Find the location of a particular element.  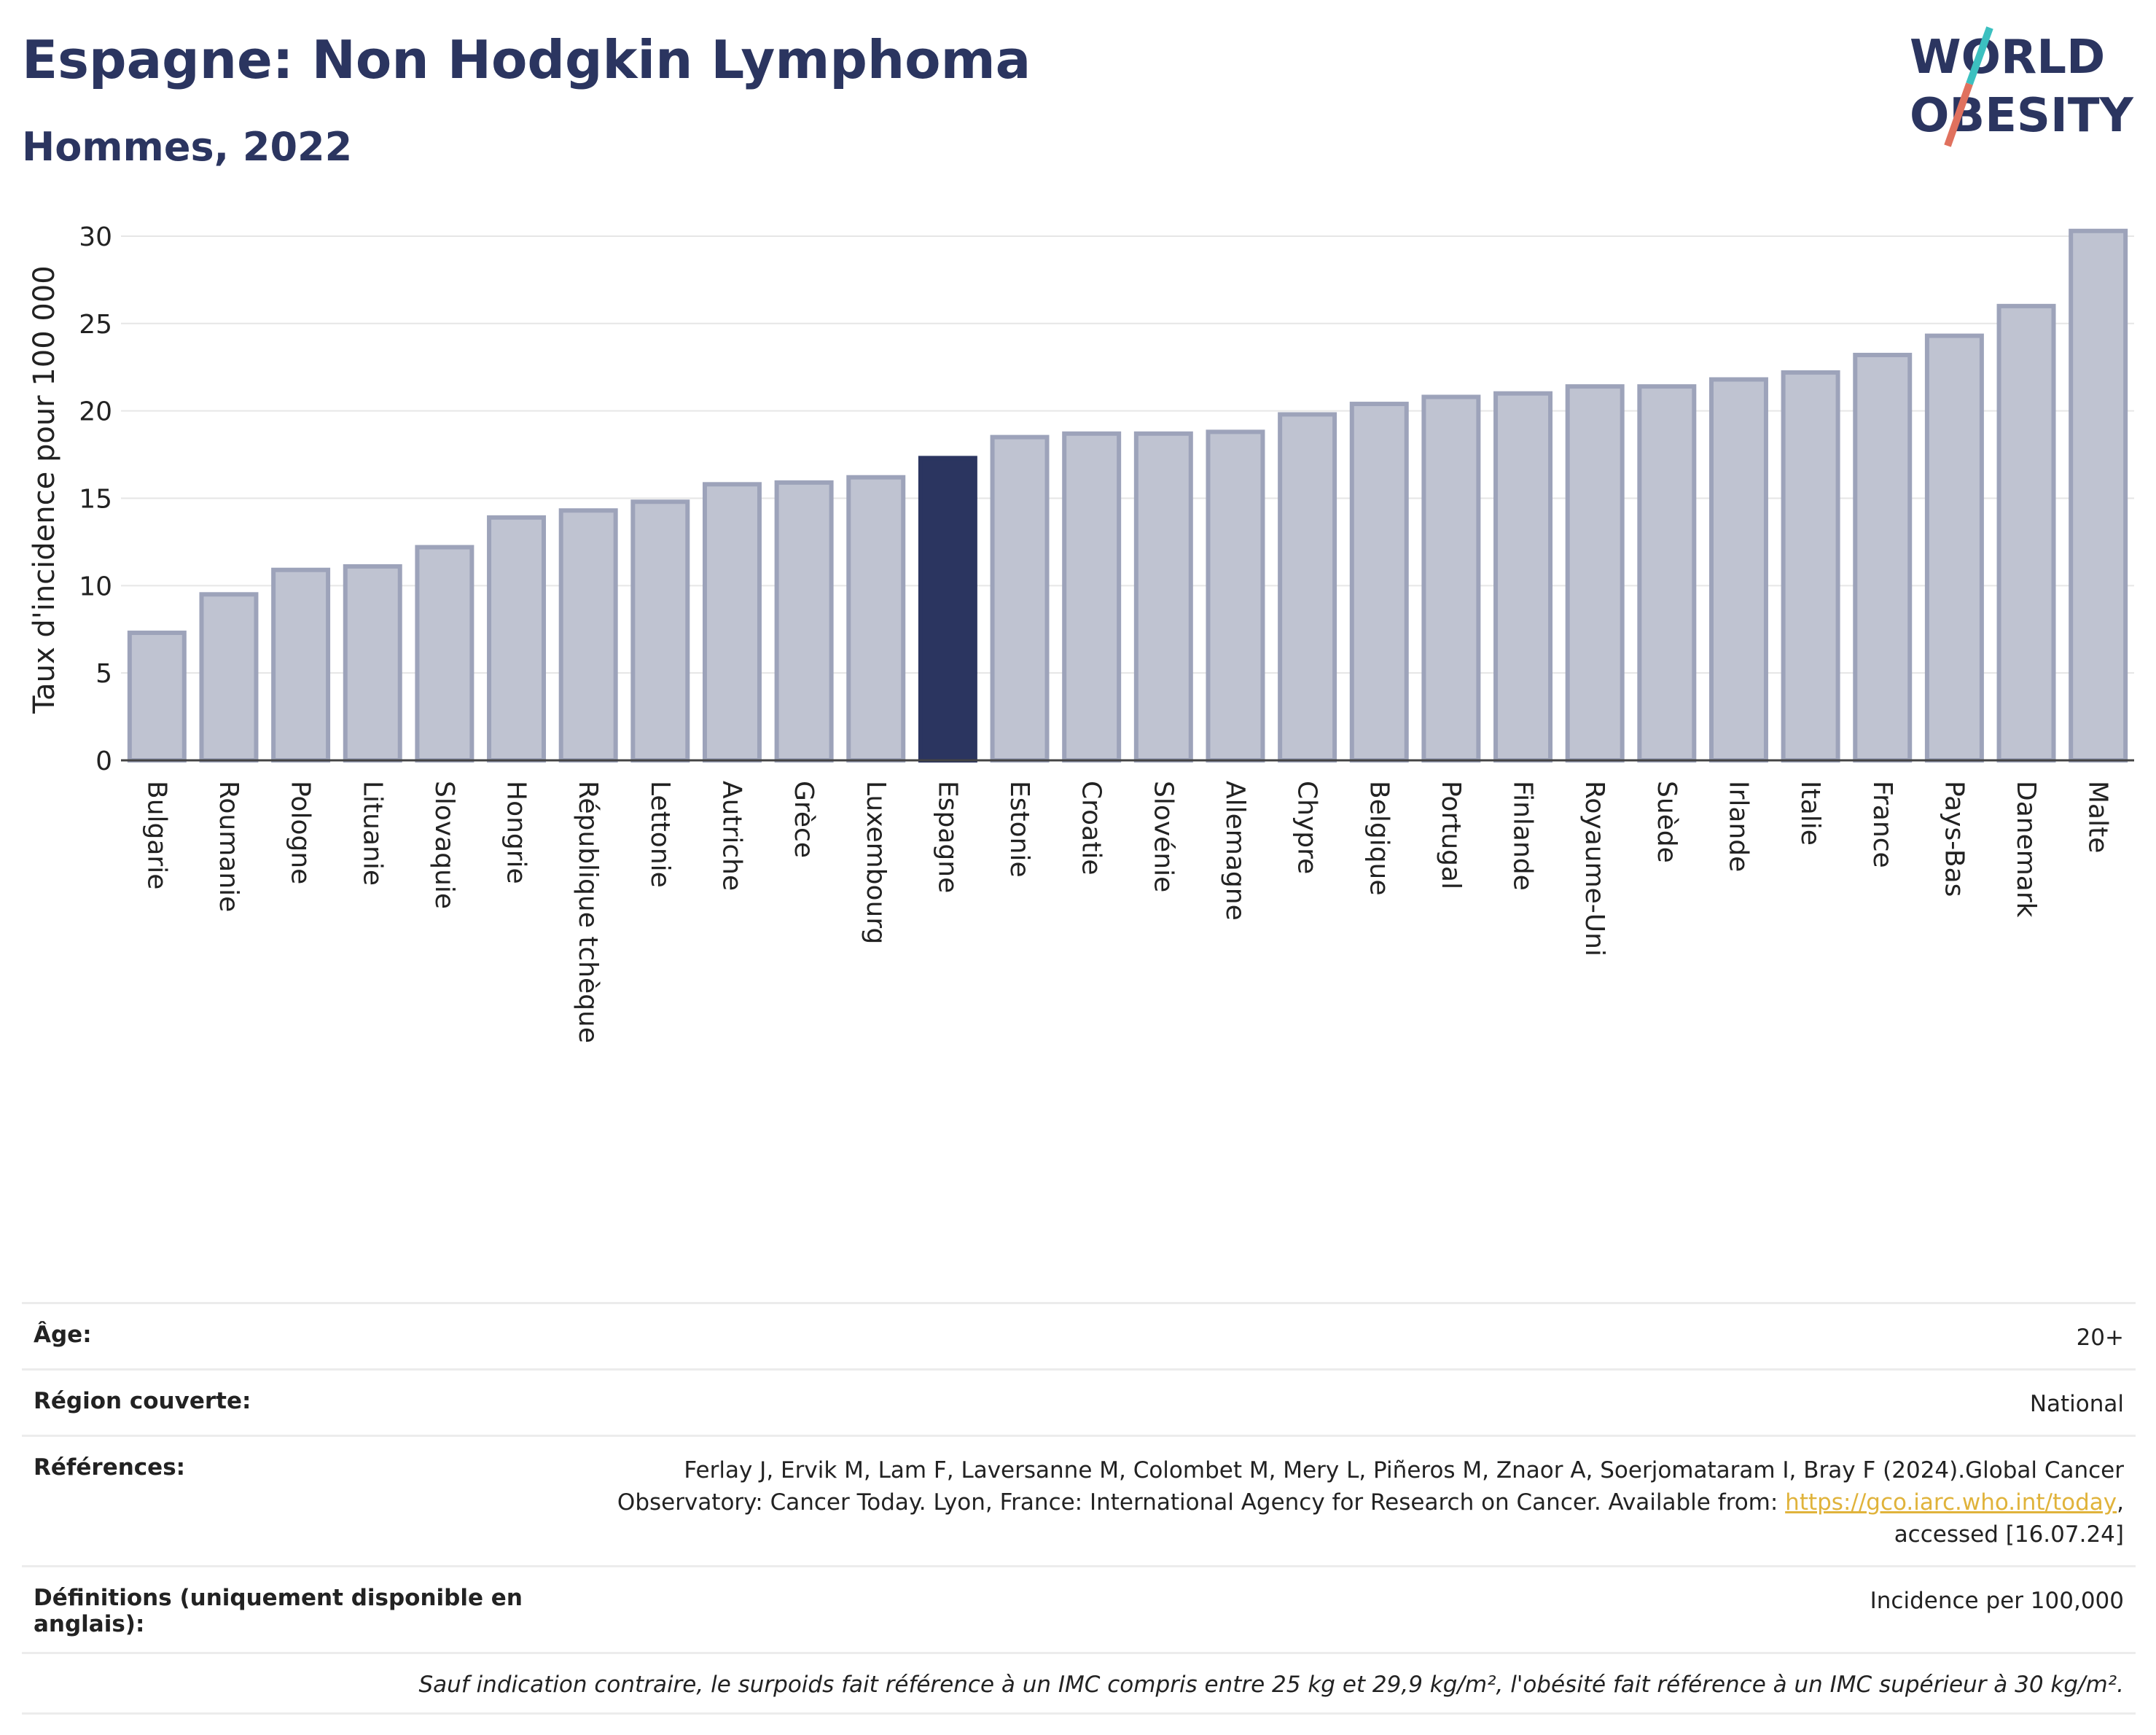

bar-lituanie is located at coordinates (373, 663).